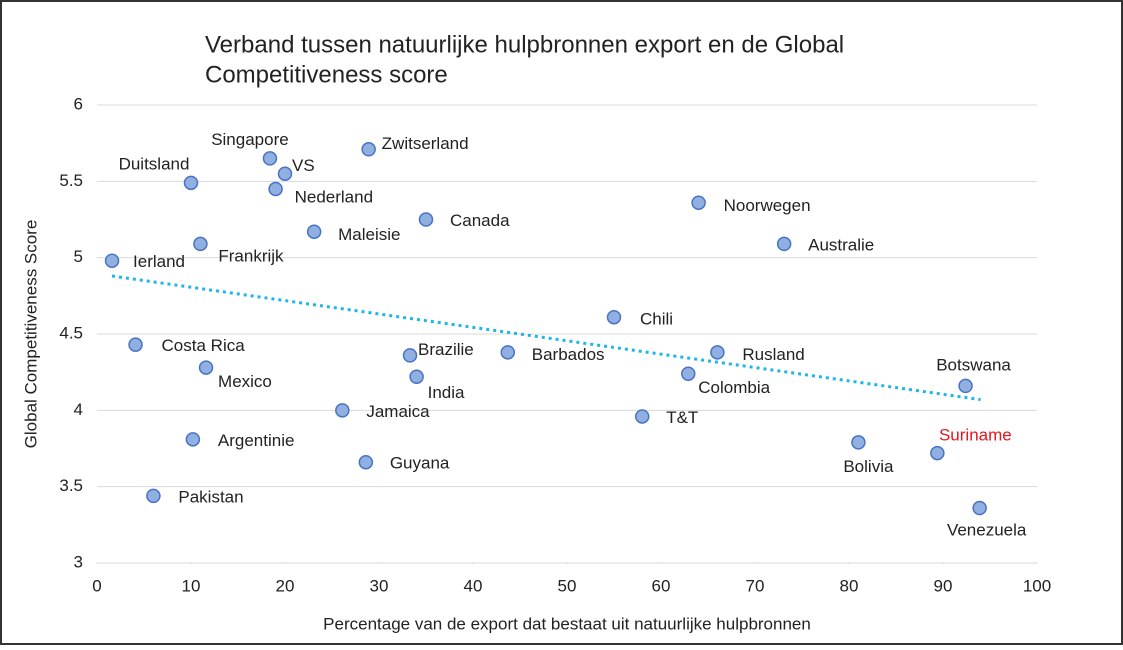  I want to click on point-label: VS, so click(303, 165).